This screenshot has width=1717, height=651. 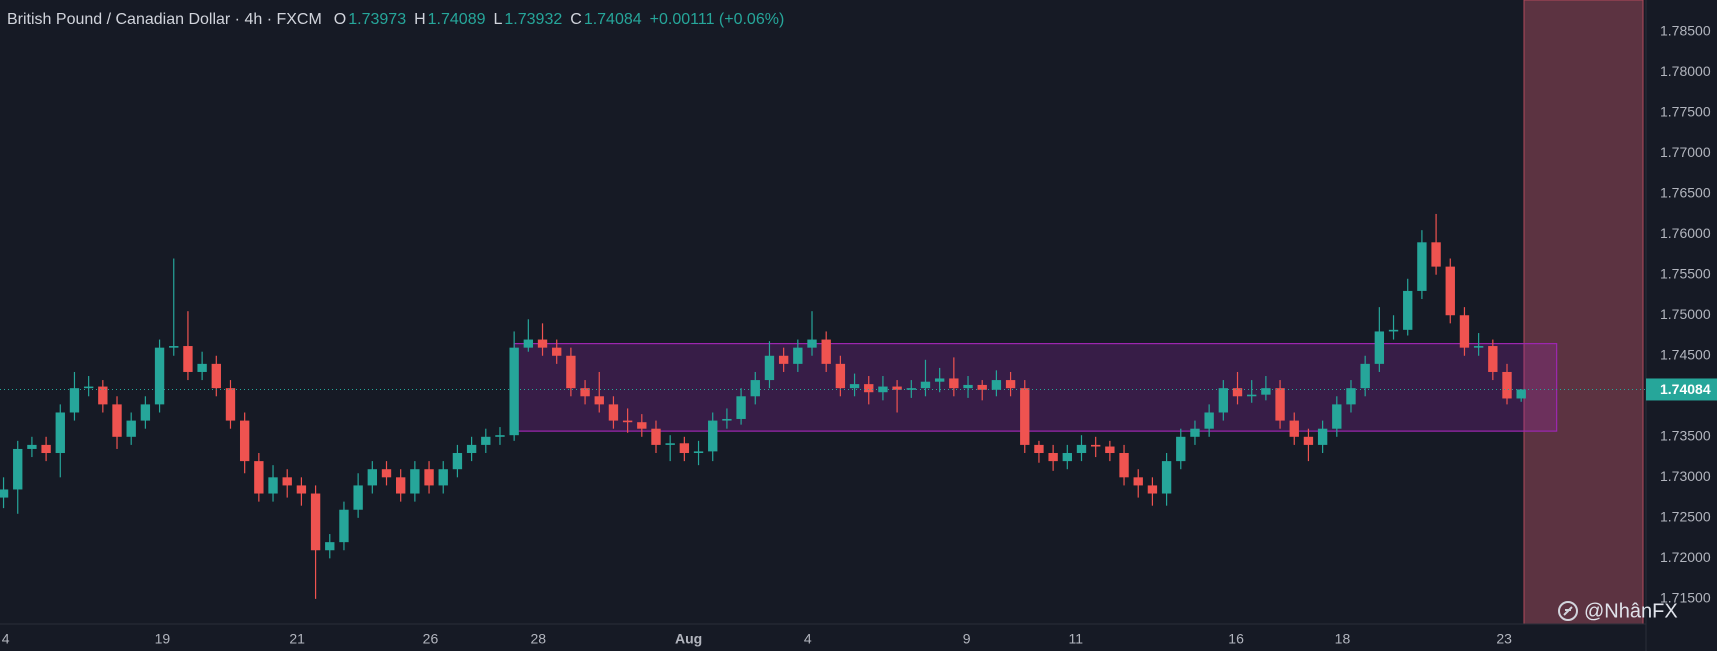 What do you see at coordinates (1685, 598) in the screenshot?
I see `y-tick-label: 1.71500` at bounding box center [1685, 598].